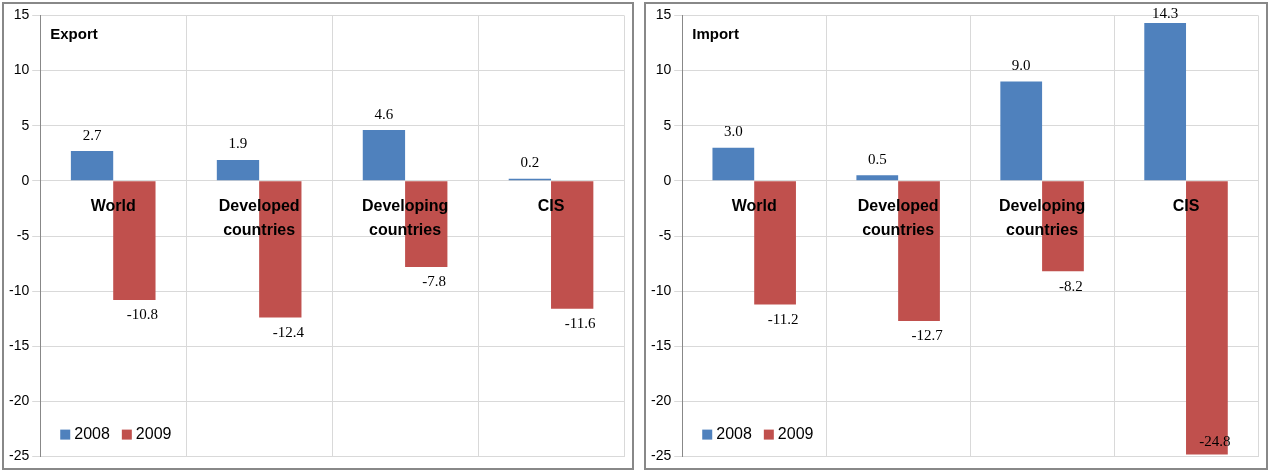  I want to click on data-label: 2.7, so click(92, 134).